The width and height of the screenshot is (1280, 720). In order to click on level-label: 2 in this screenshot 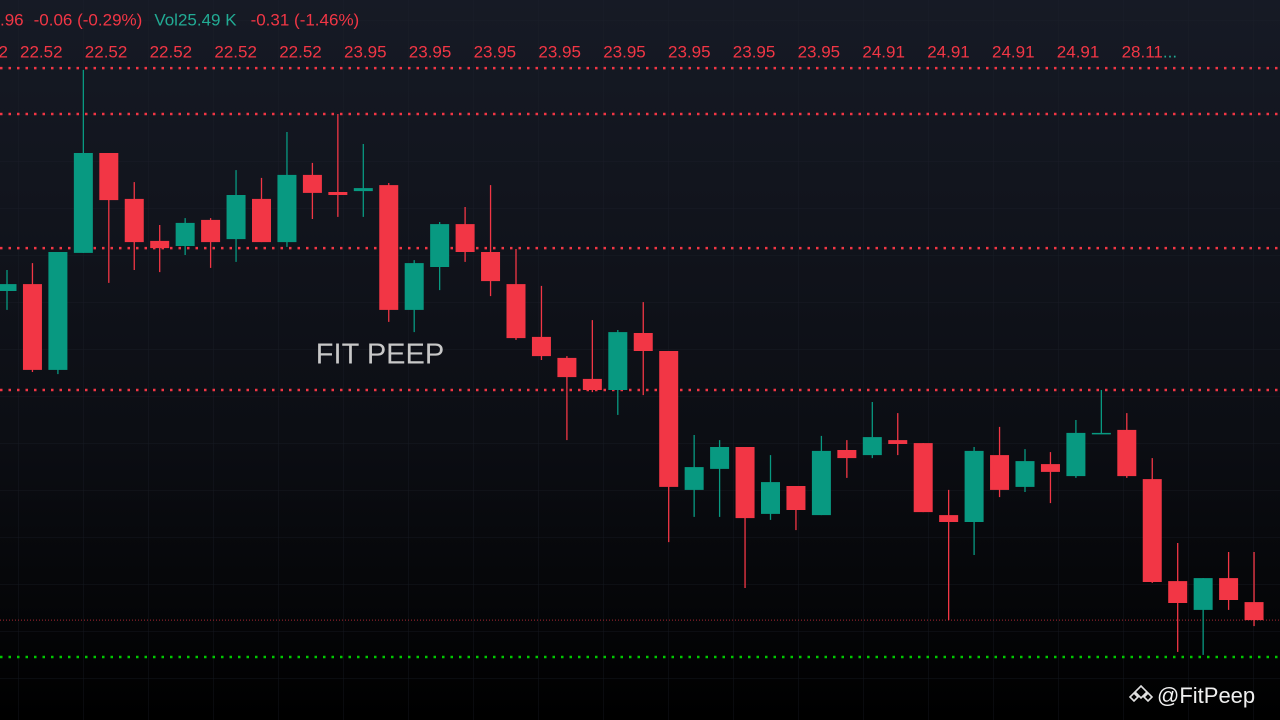, I will do `click(4, 51)`.